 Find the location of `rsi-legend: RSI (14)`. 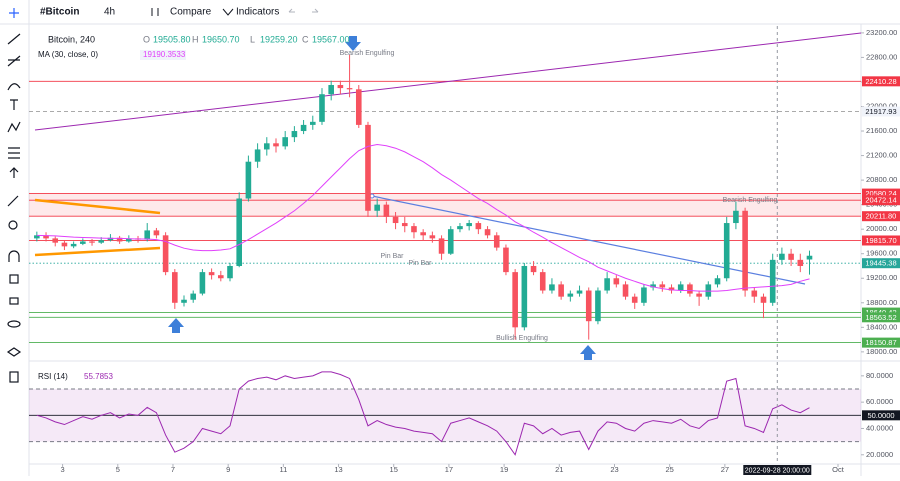

rsi-legend: RSI (14) is located at coordinates (53, 376).